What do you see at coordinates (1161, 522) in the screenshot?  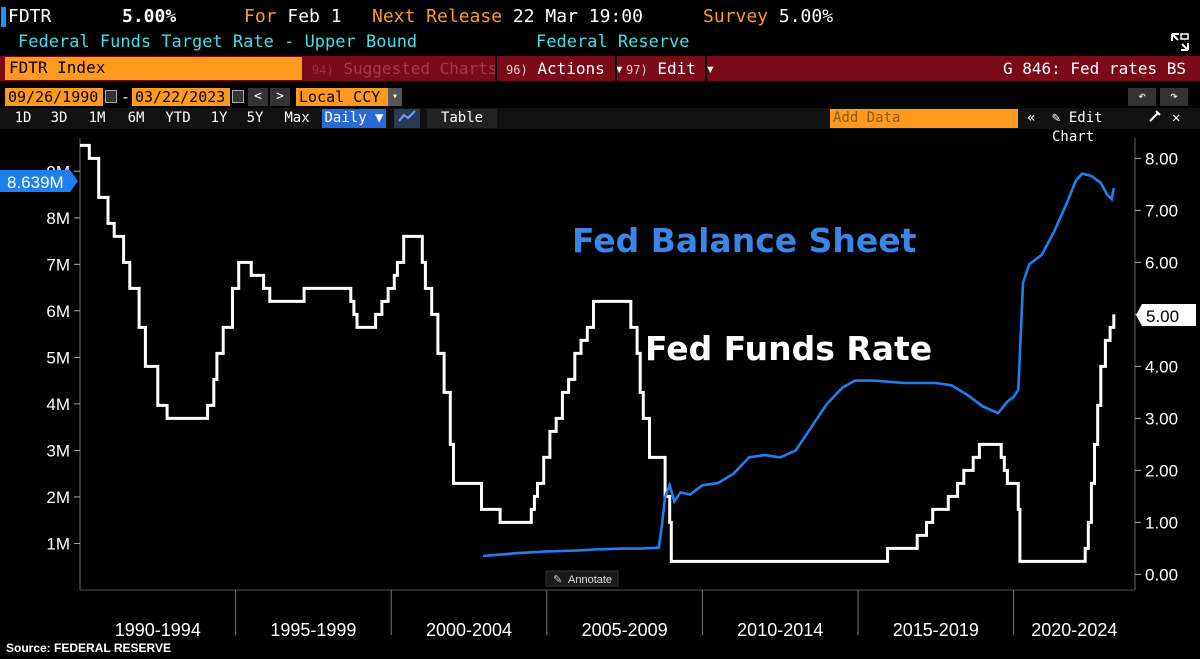 I see `right-tick-label: 1.00` at bounding box center [1161, 522].